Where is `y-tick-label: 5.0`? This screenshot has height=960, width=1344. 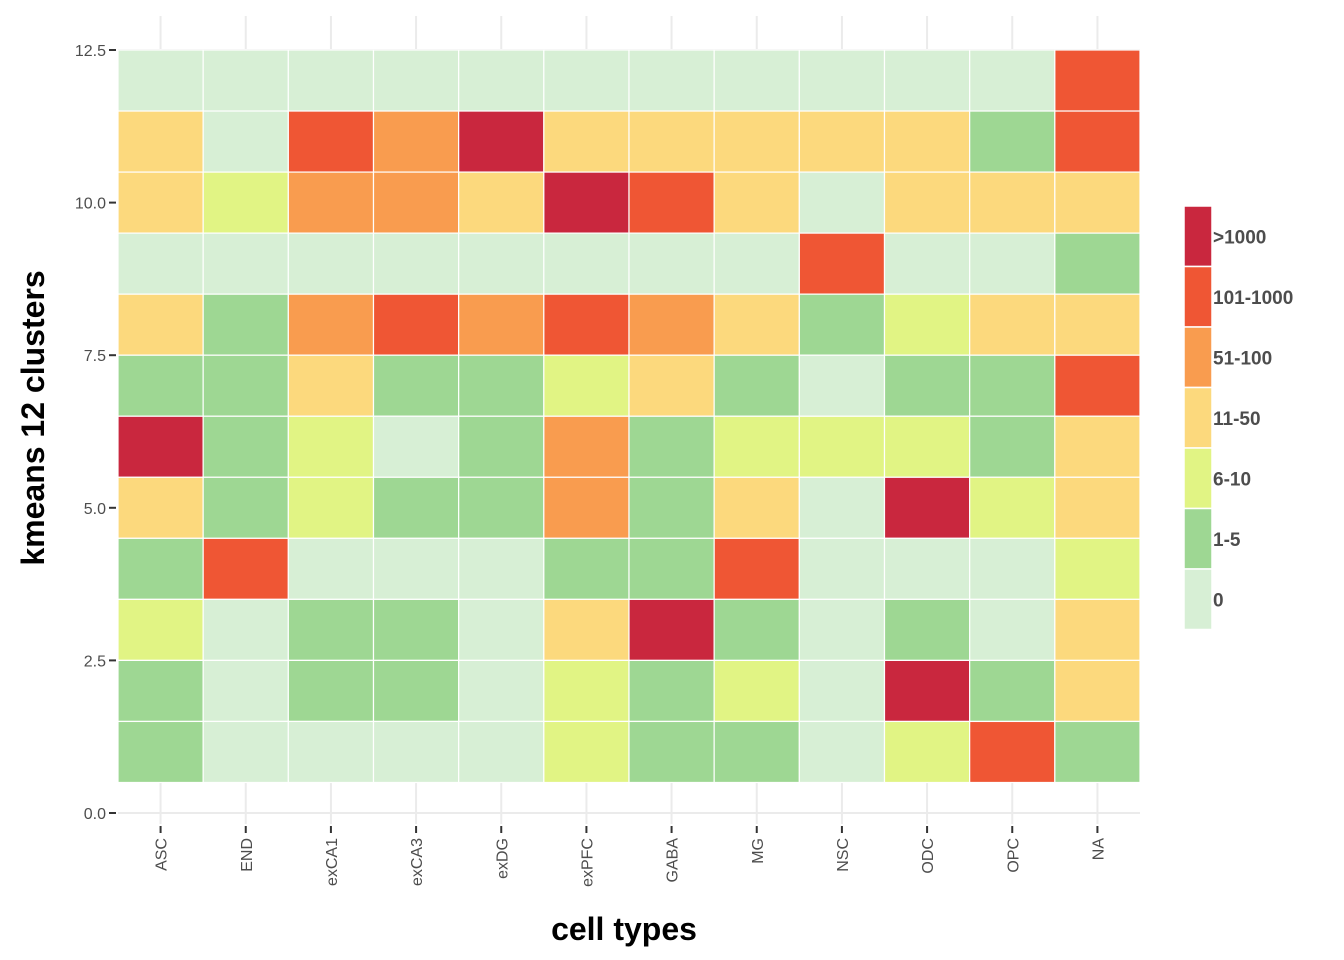
y-tick-label: 5.0 is located at coordinates (95, 509).